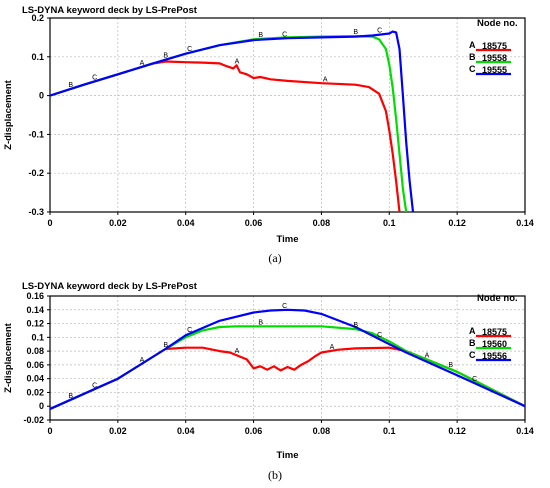 This screenshot has height=488, width=550. I want to click on y-tick-label: 0.2, so click(37, 18).